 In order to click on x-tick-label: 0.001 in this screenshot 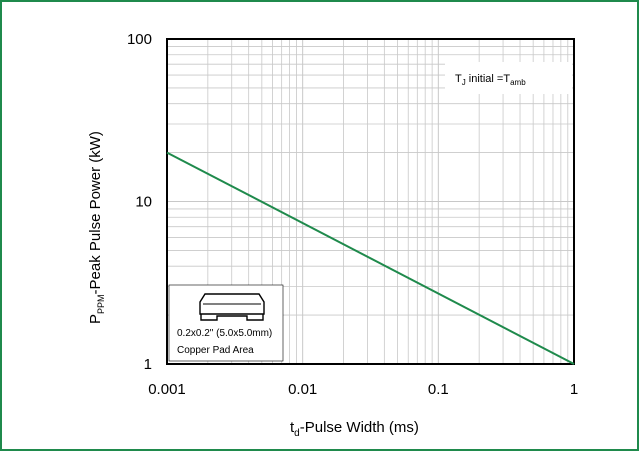, I will do `click(167, 389)`.